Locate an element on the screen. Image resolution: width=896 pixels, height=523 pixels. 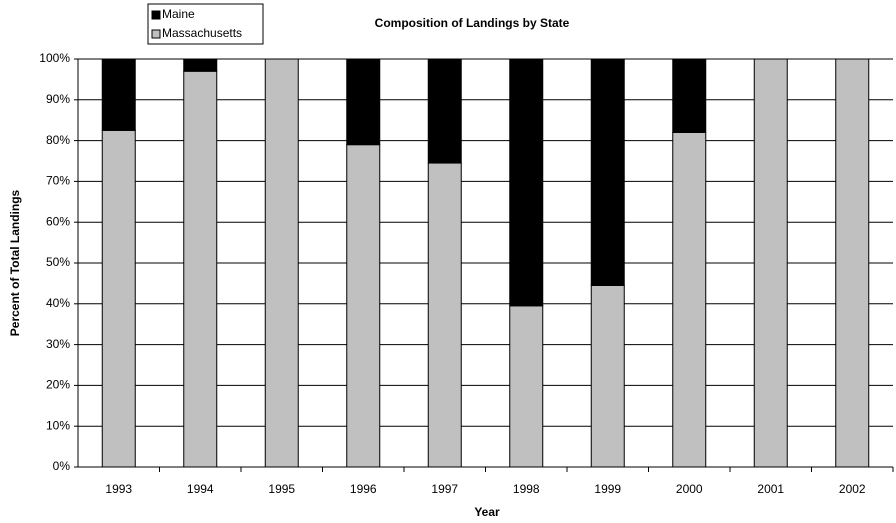
legend-label: Maine is located at coordinates (178, 14).